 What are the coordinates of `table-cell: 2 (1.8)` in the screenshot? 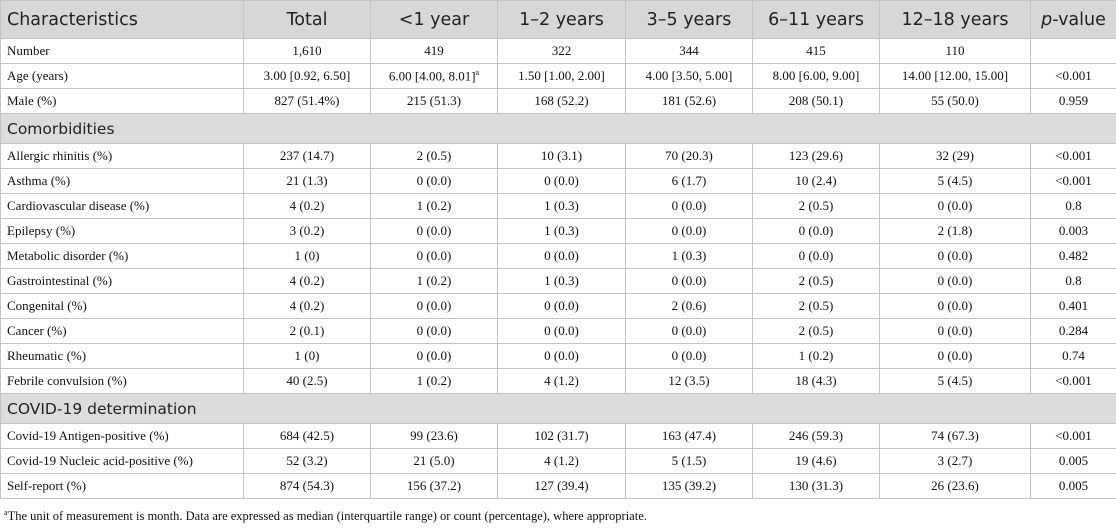 It's located at (955, 231).